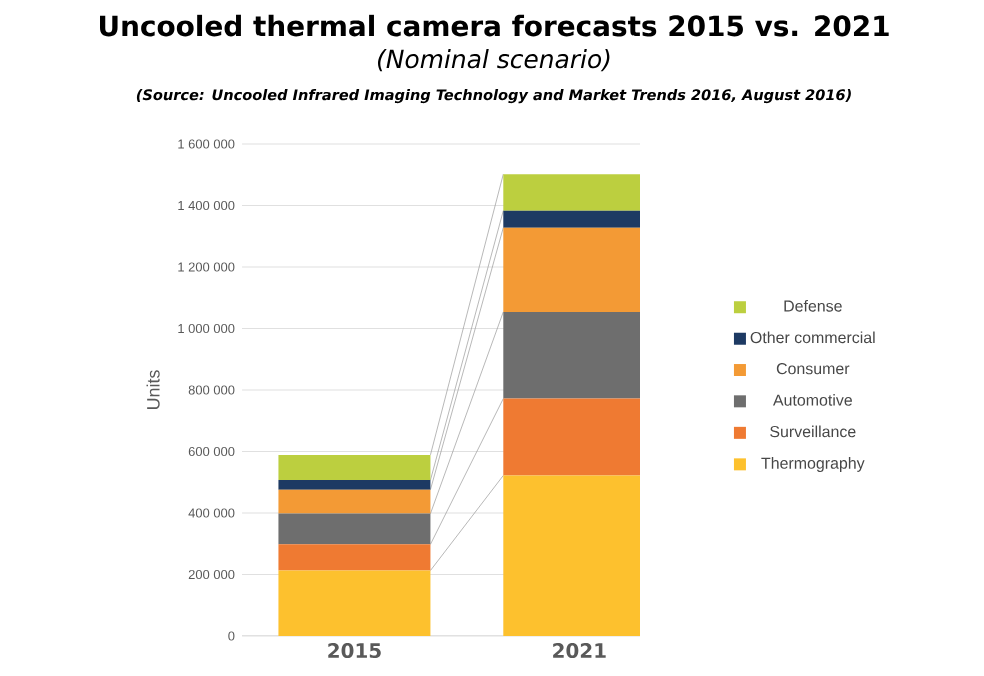  What do you see at coordinates (354, 651) in the screenshot?
I see `x-tick-label: 2015` at bounding box center [354, 651].